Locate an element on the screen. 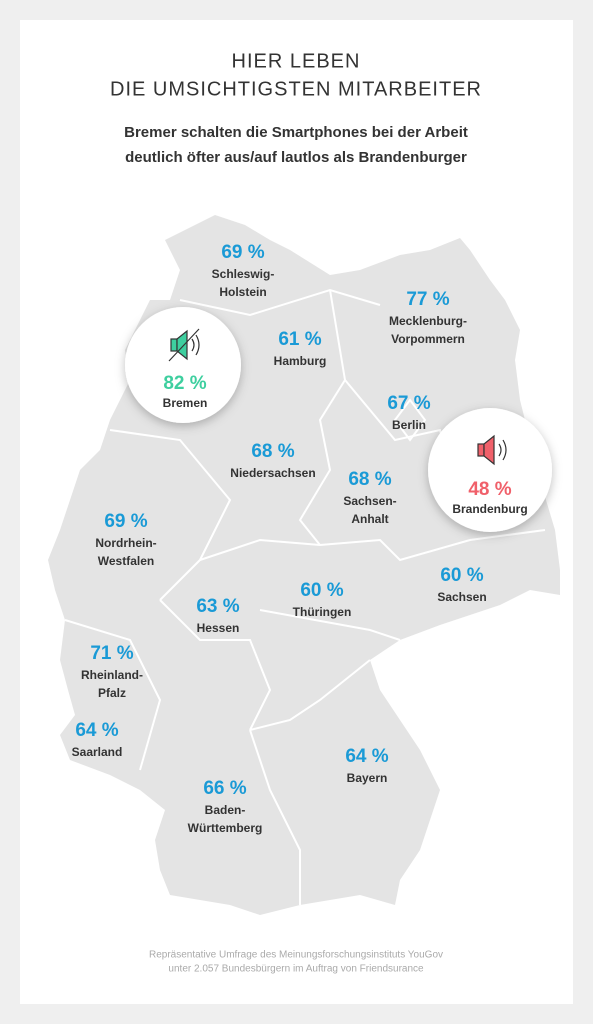 The width and height of the screenshot is (593, 1024). region-name: Anhalt is located at coordinates (369, 519).